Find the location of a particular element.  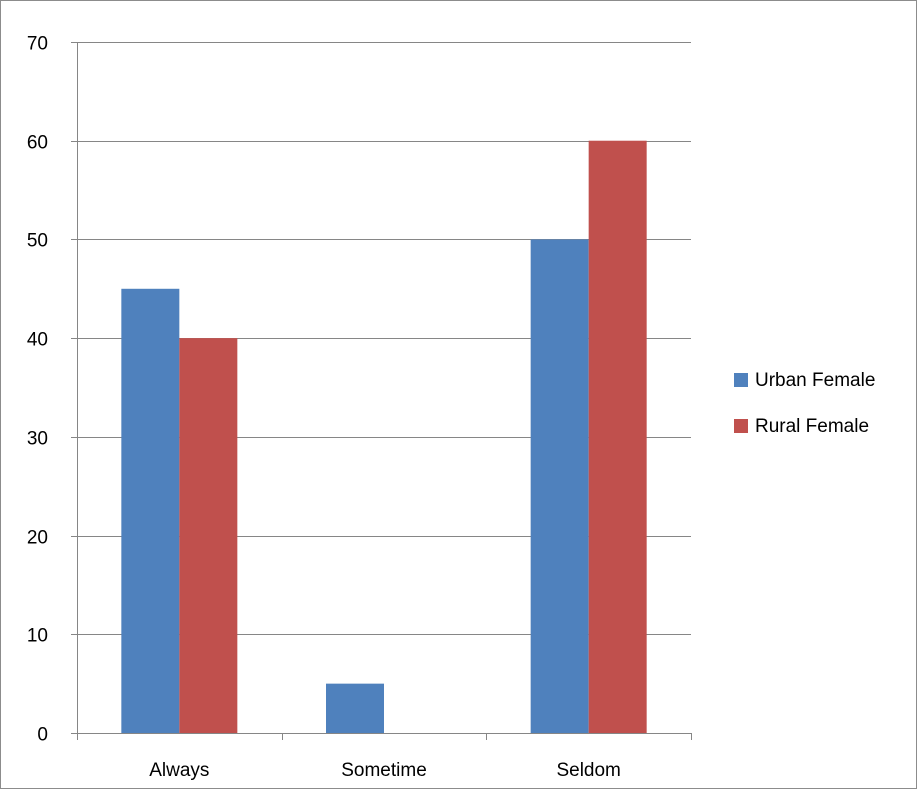

x-tick-labels: Always Sometime Seldom is located at coordinates (385, 770).